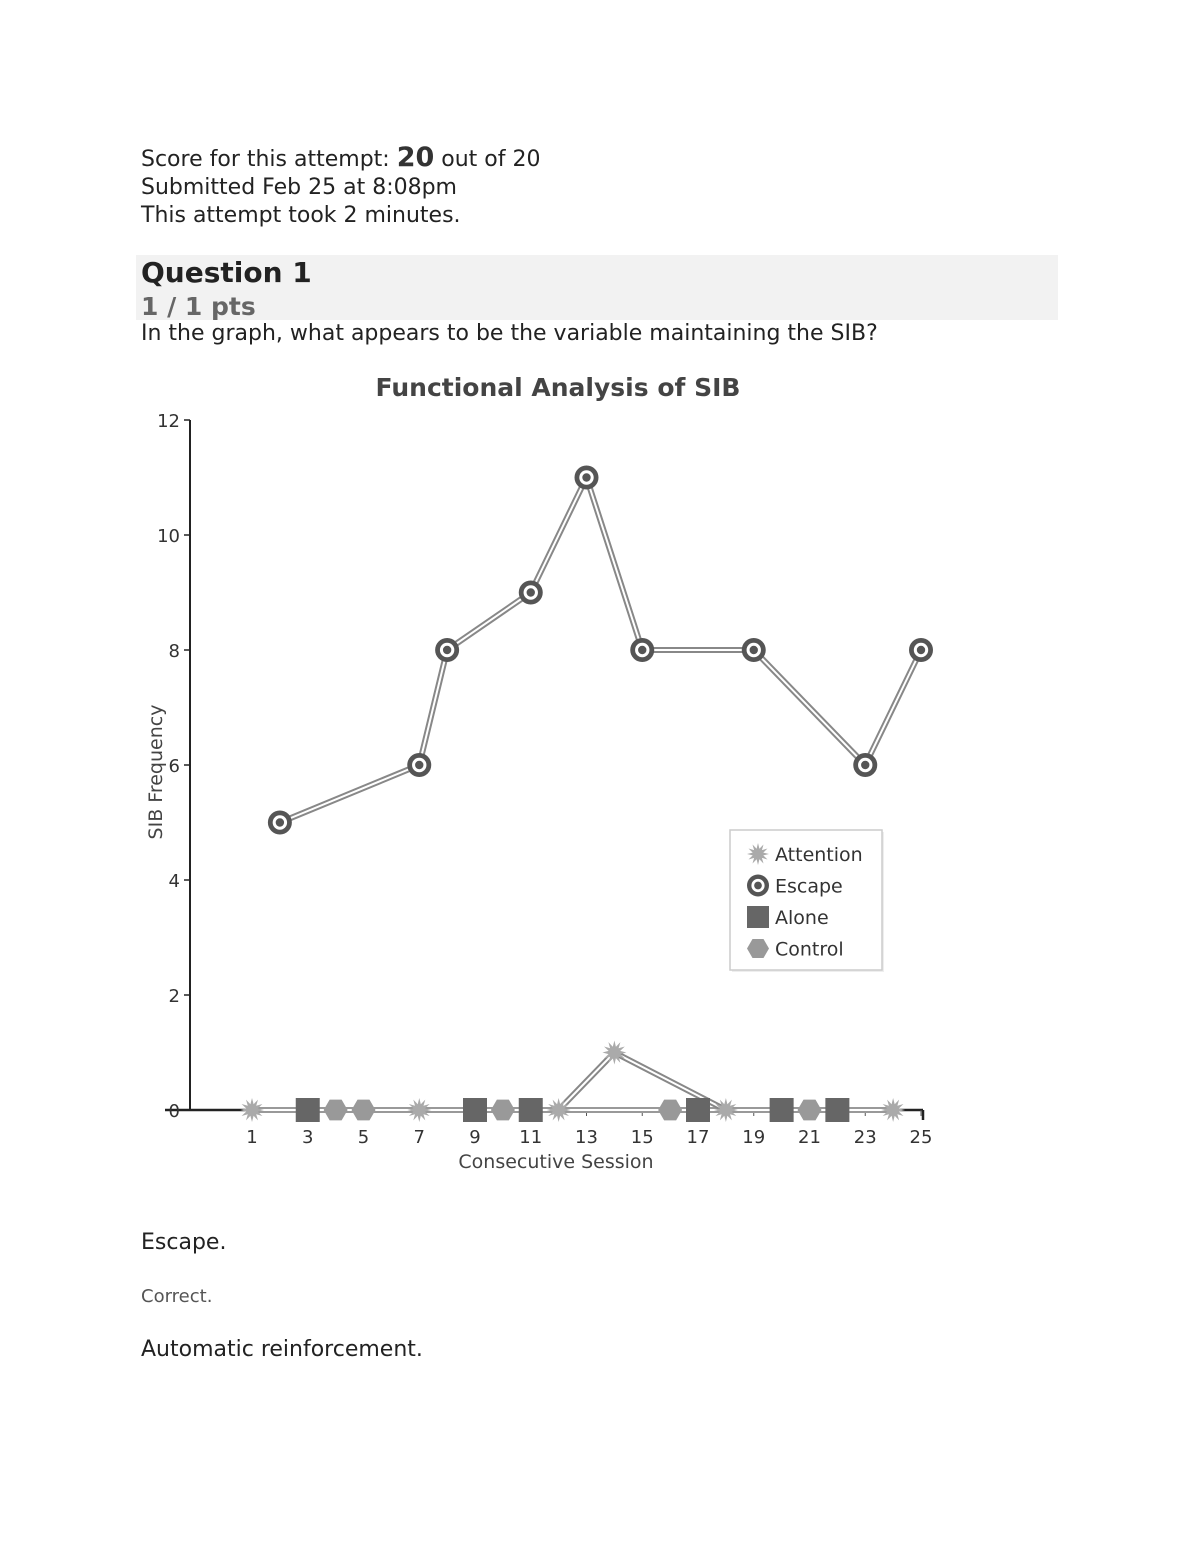 The width and height of the screenshot is (1200, 1553). Describe the element at coordinates (802, 918) in the screenshot. I see `legend-label: Alone` at that location.